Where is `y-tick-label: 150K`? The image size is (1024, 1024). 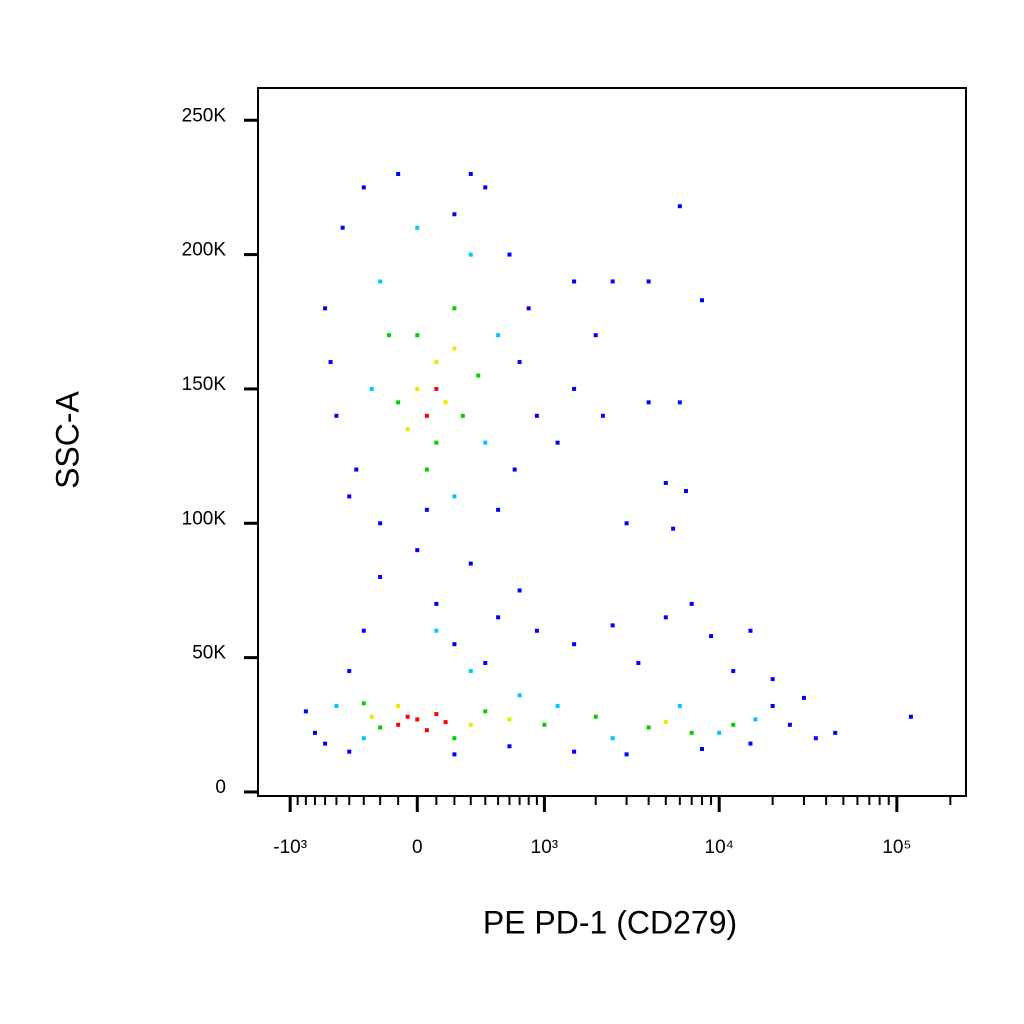 y-tick-label: 150K is located at coordinates (204, 384).